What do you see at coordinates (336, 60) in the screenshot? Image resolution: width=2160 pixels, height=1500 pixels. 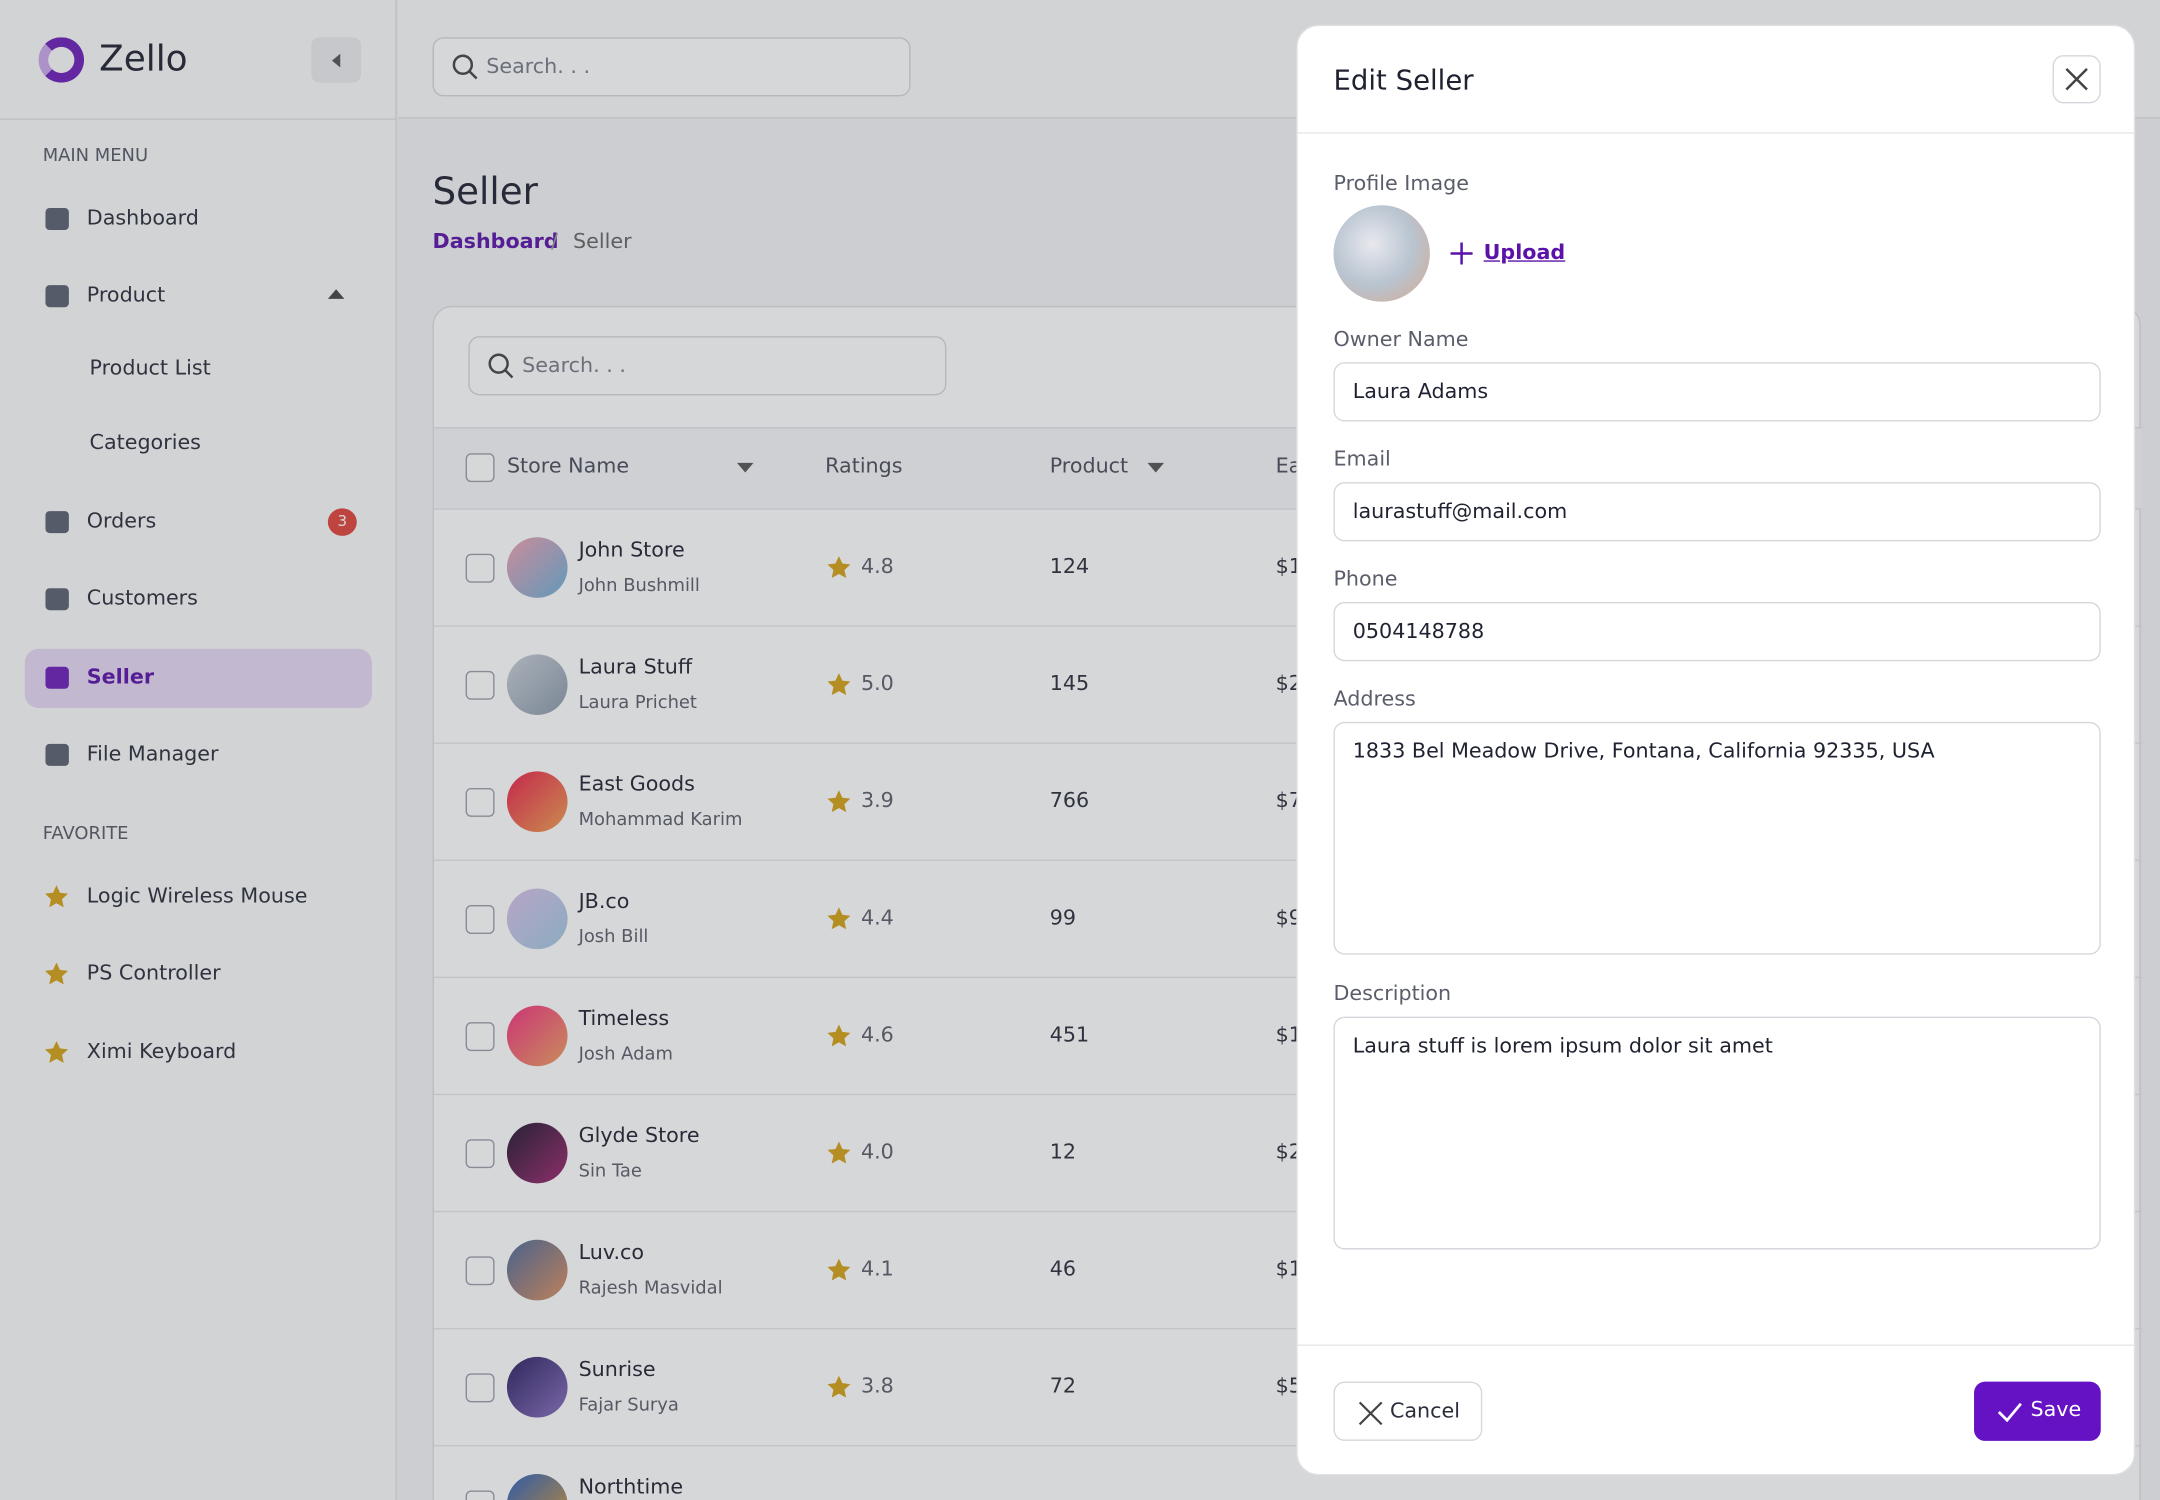 I see `collapse-button` at bounding box center [336, 60].